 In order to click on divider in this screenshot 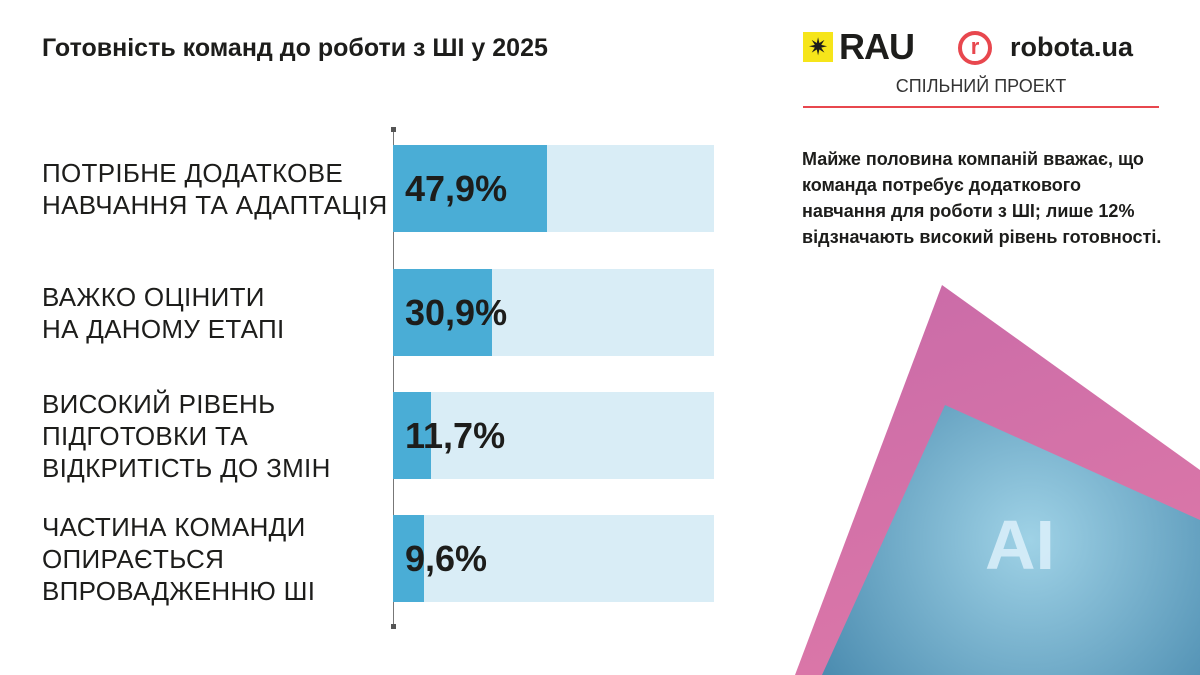, I will do `click(981, 107)`.